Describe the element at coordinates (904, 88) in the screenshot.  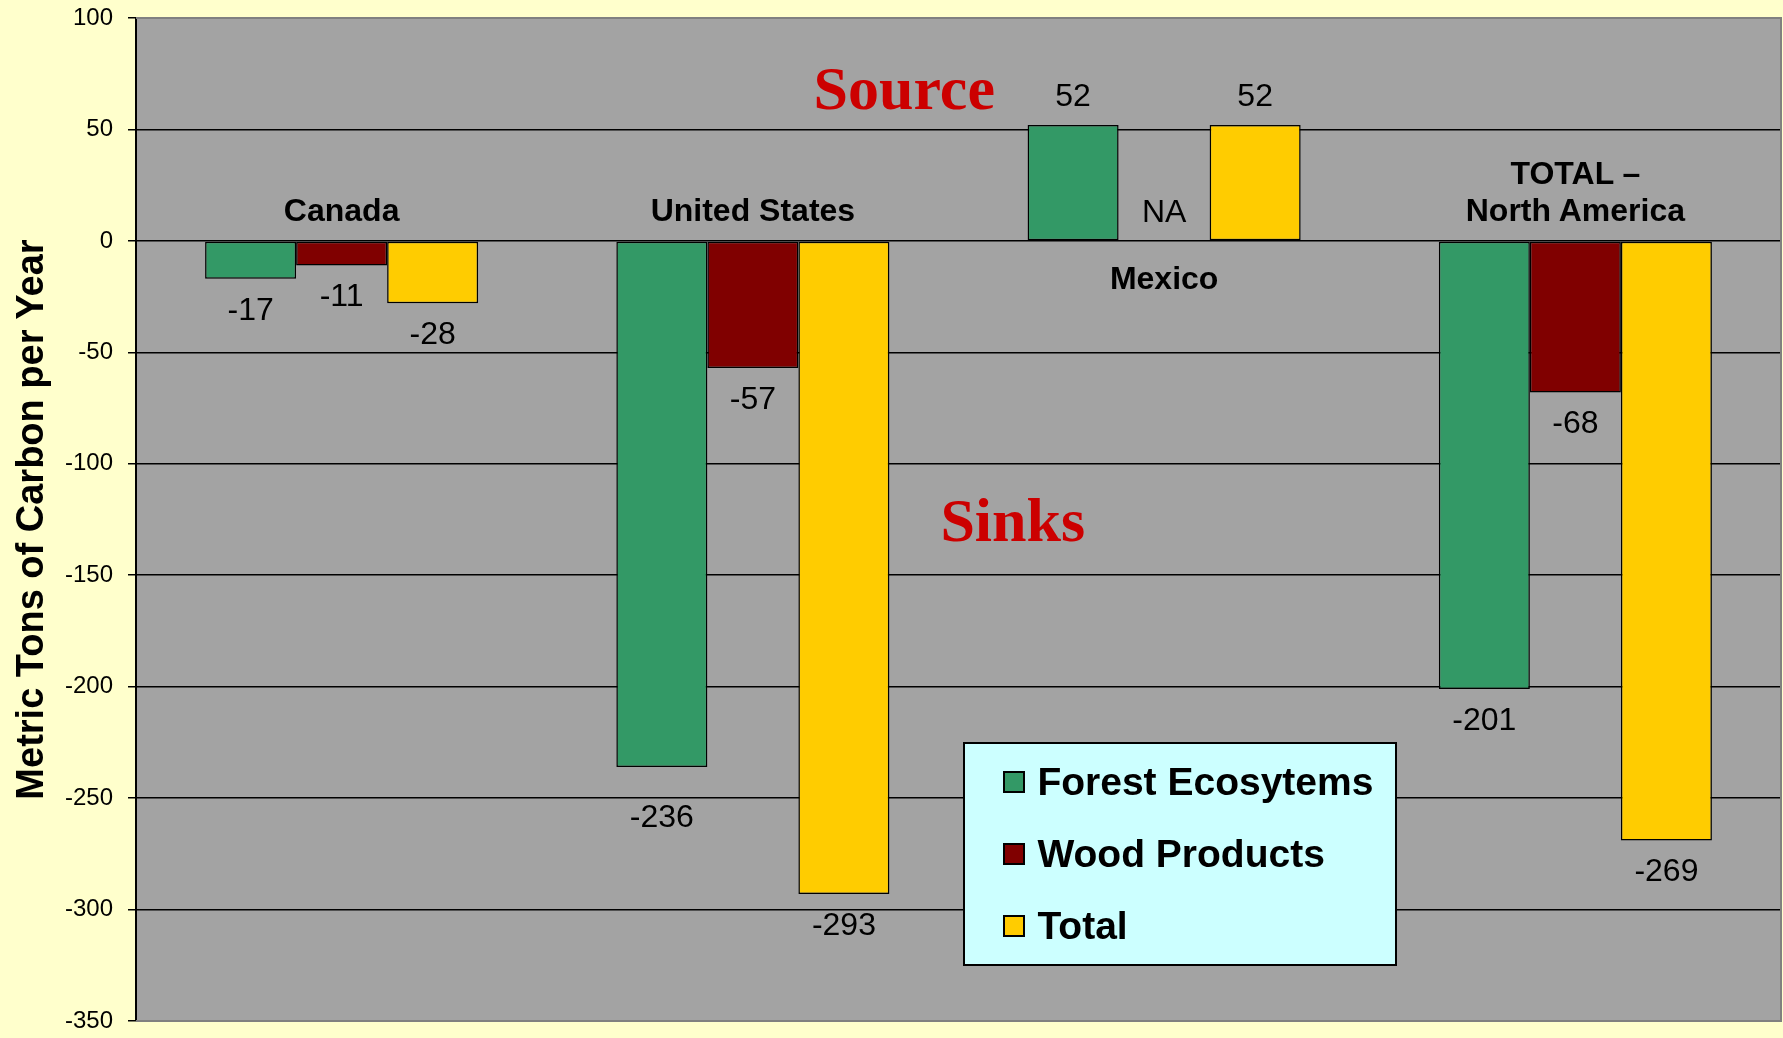
I see `annotation: Source` at that location.